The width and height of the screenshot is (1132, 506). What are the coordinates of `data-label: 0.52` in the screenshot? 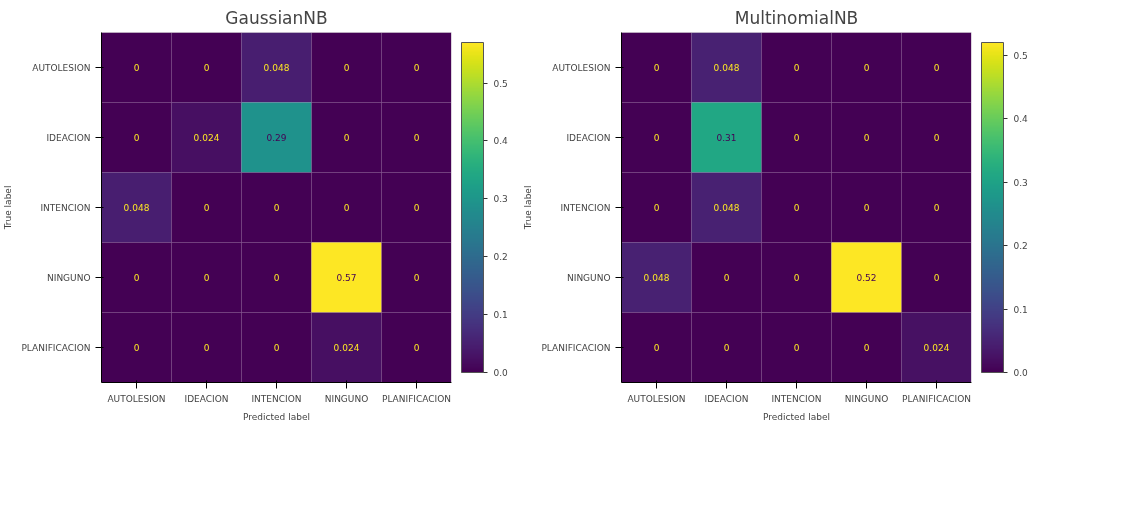 It's located at (866, 278).